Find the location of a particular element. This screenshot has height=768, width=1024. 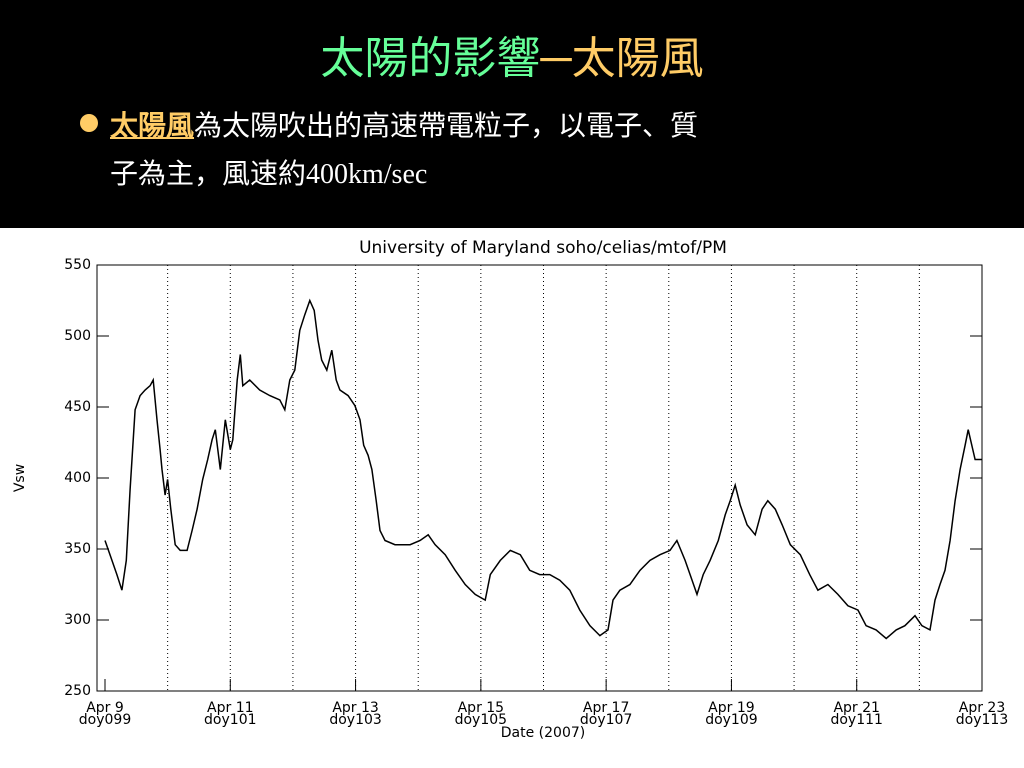

title-green: 太陽的影響 is located at coordinates (430, 58).